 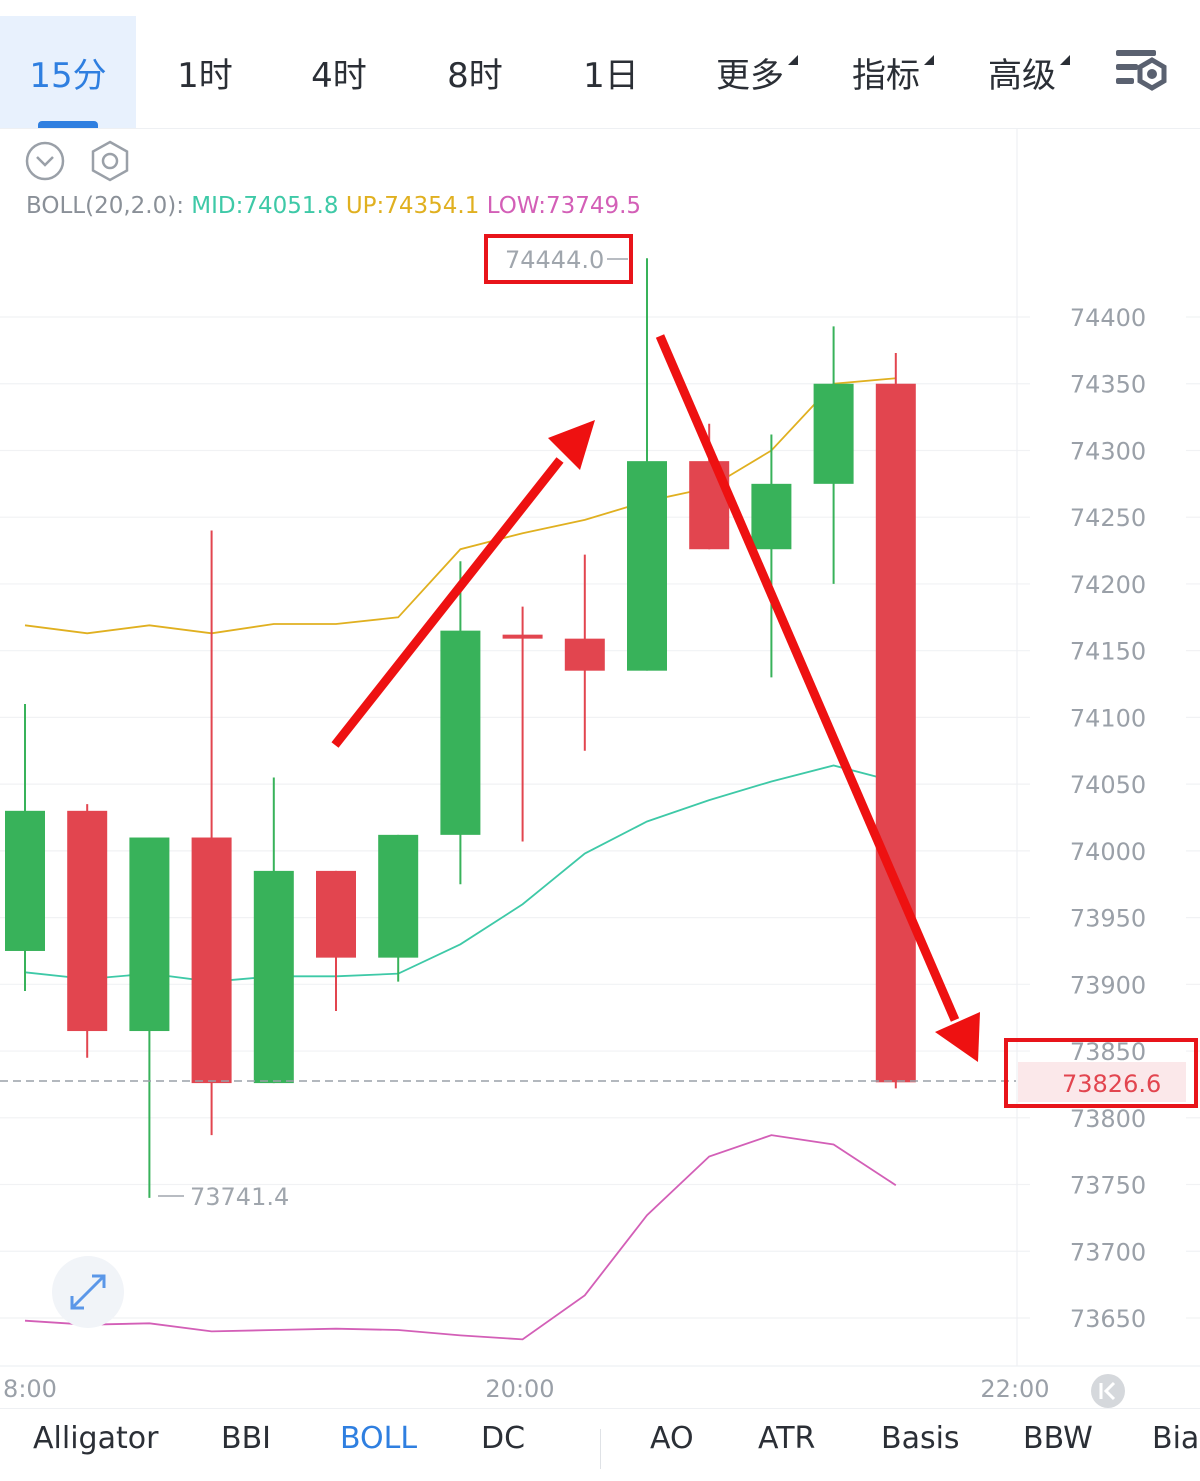 I want to click on x-axis: 8:00 20:00 22:00, so click(x=526, y=1389).